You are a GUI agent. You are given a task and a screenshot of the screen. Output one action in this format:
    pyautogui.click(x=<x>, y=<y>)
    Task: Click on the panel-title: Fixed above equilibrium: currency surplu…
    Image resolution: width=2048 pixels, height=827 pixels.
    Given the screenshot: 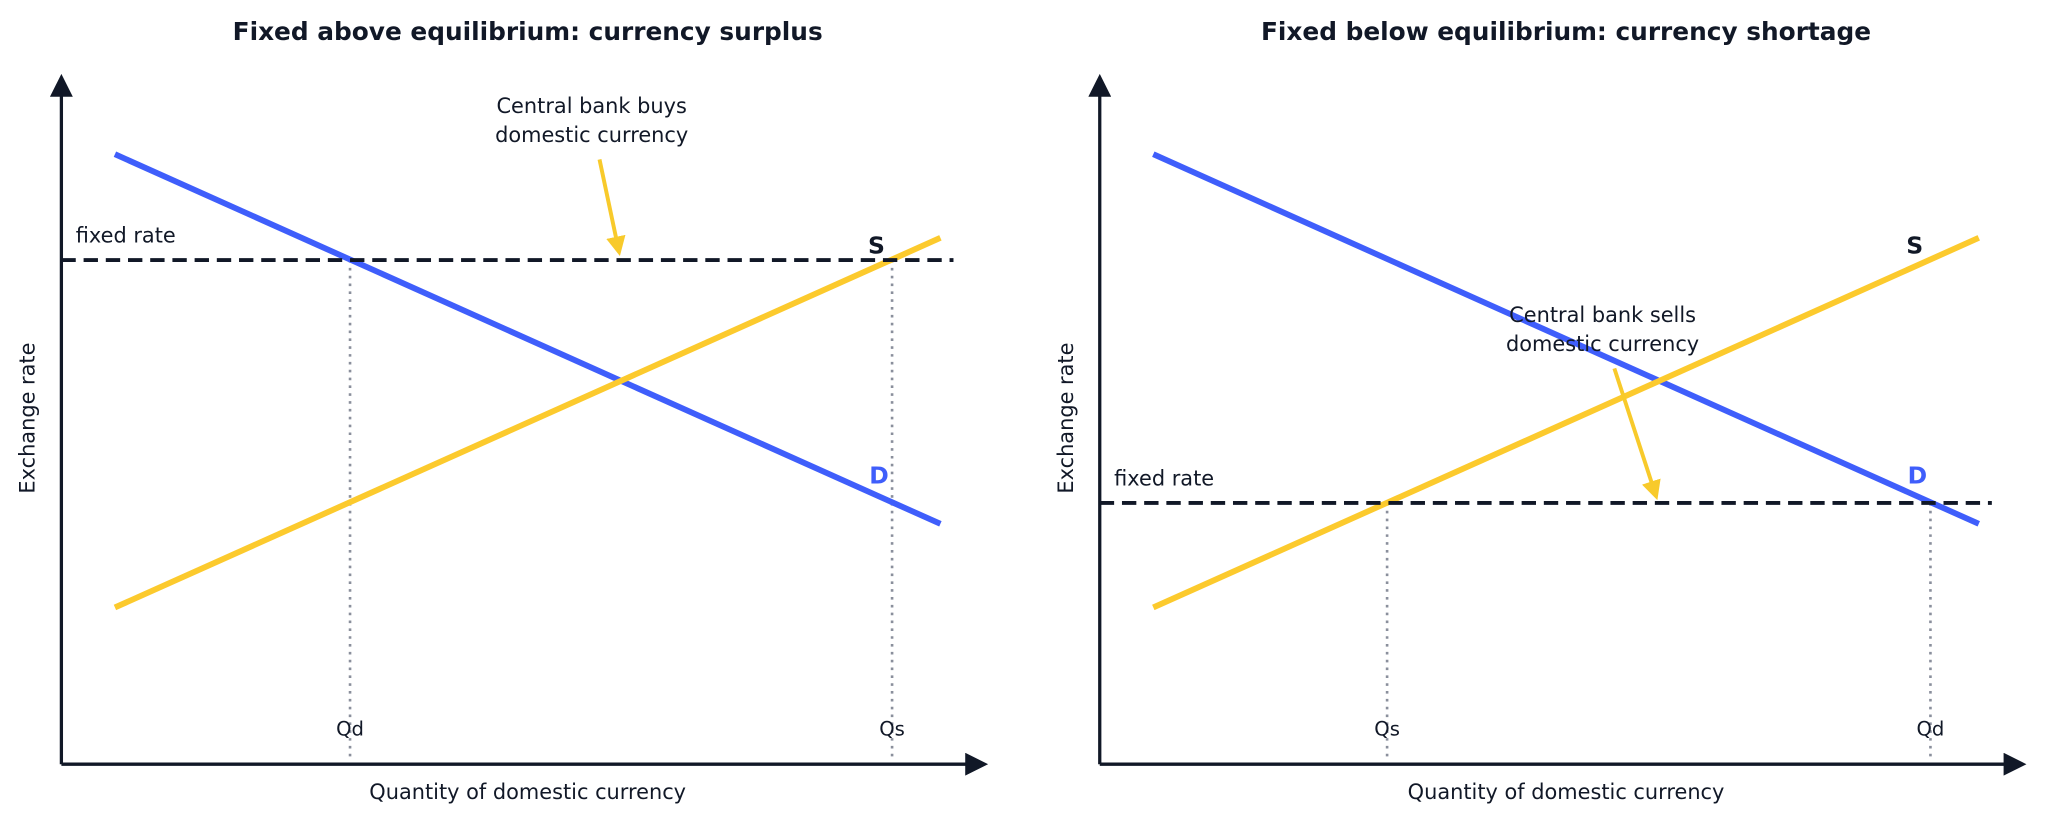 What is the action you would take?
    pyautogui.click(x=528, y=31)
    